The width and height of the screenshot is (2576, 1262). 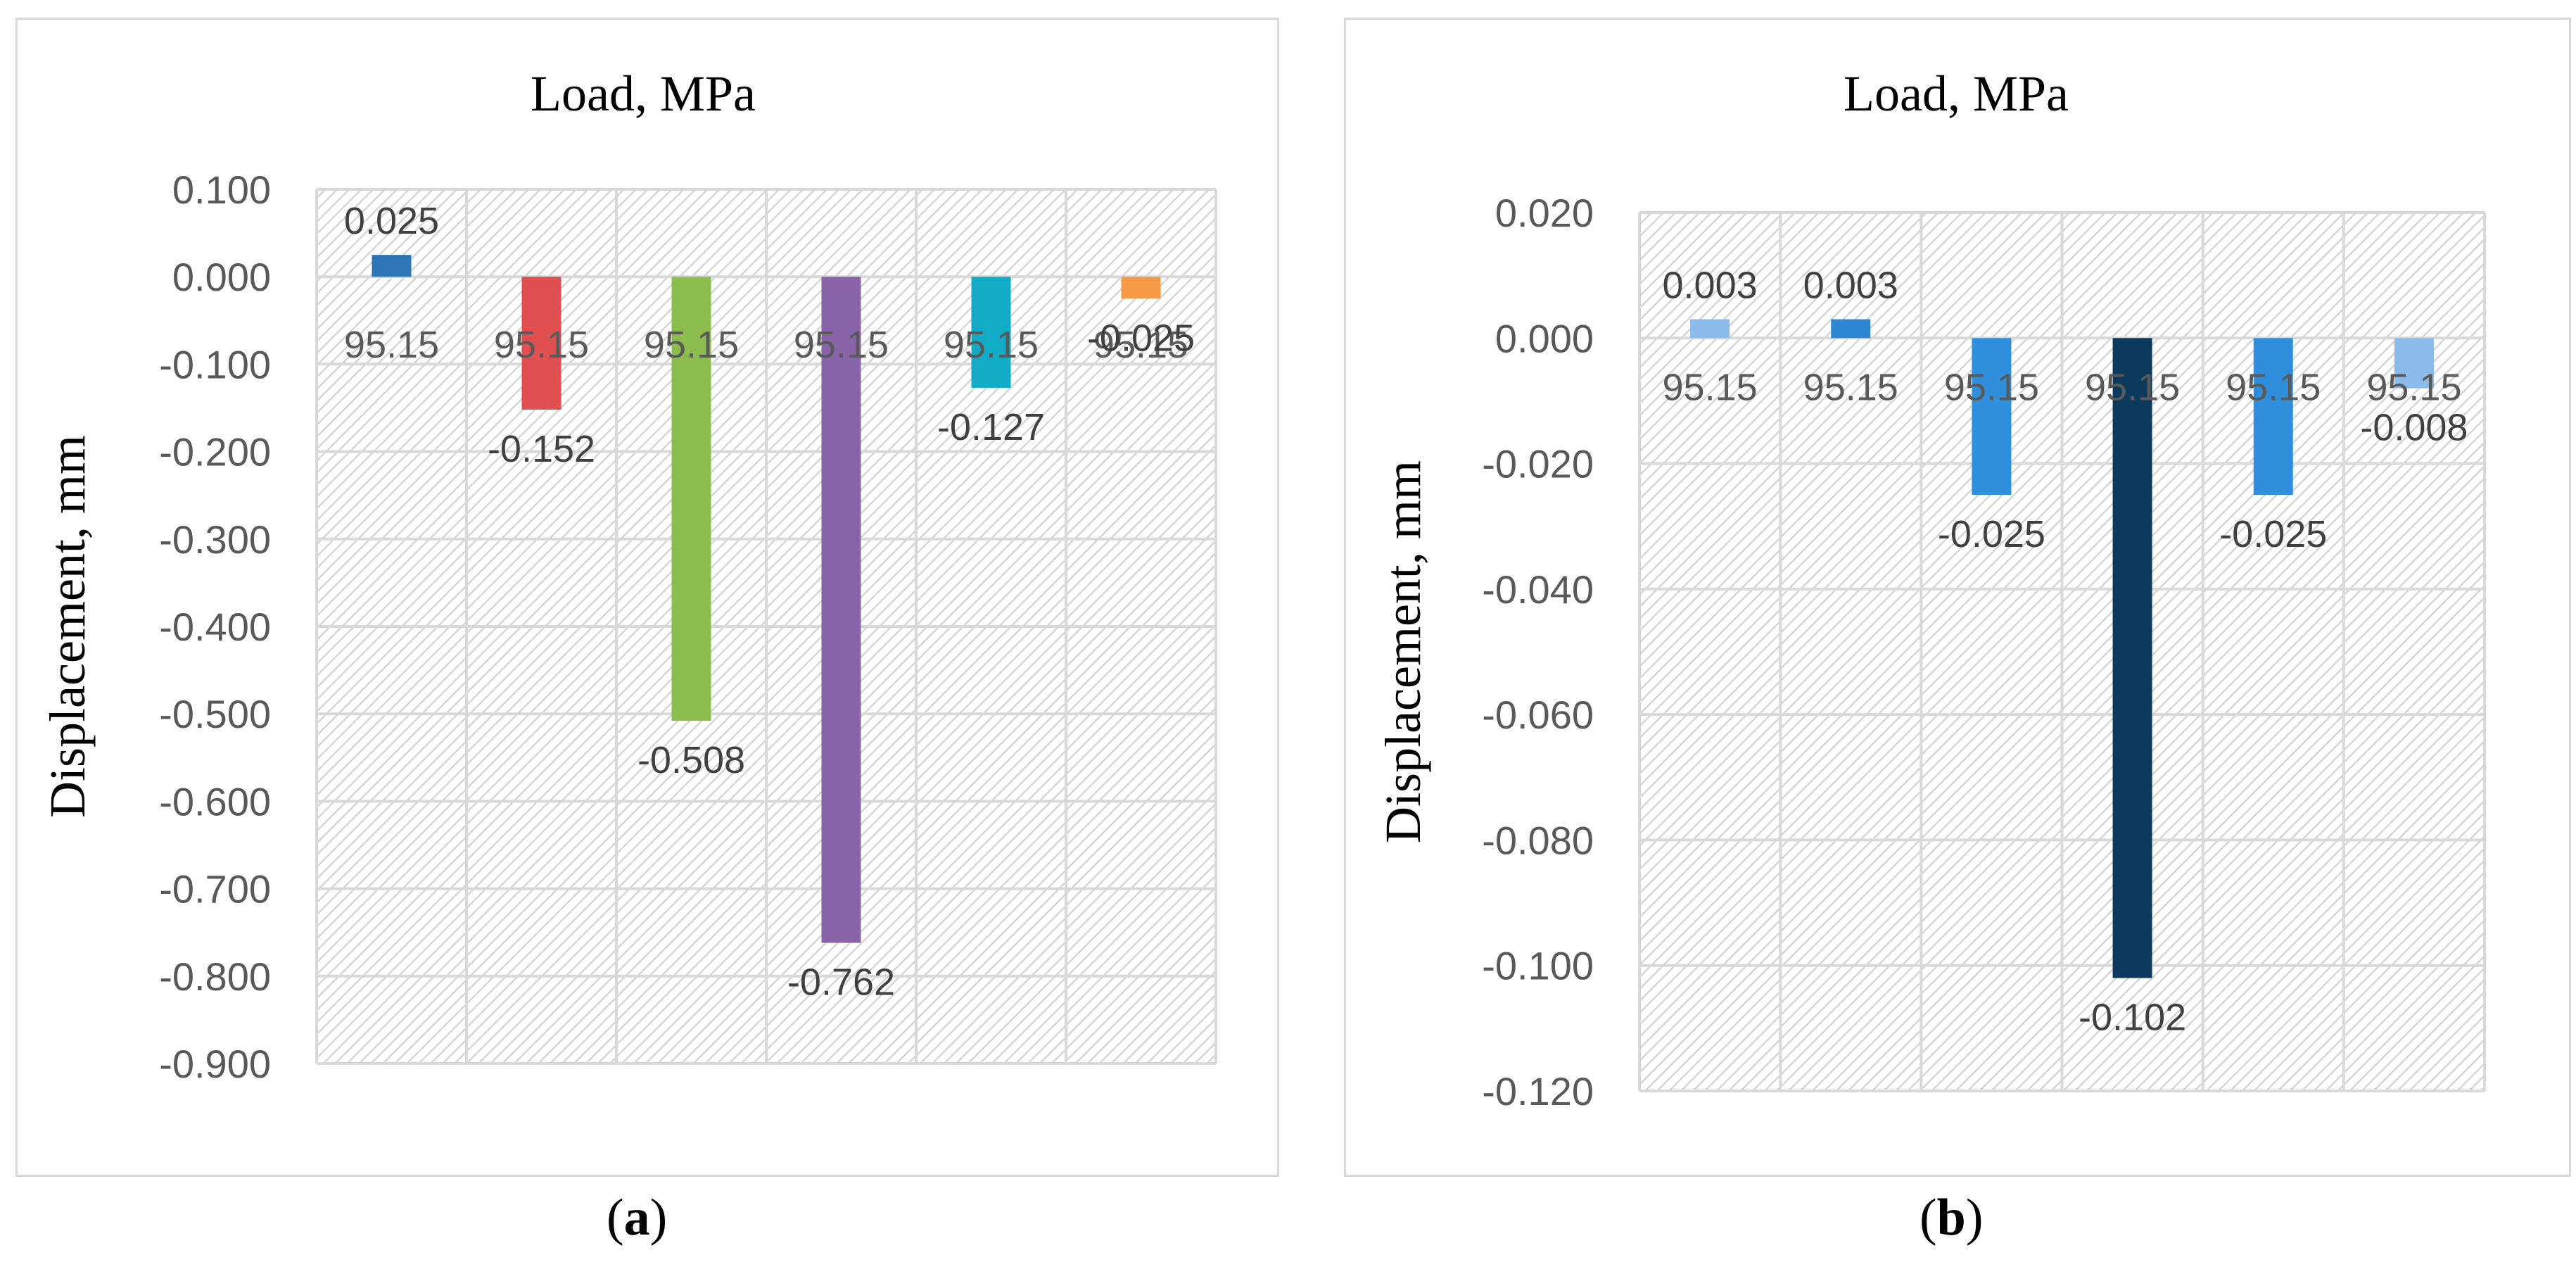 I want to click on chart-a-ytick-0: 0.100, so click(x=221, y=190).